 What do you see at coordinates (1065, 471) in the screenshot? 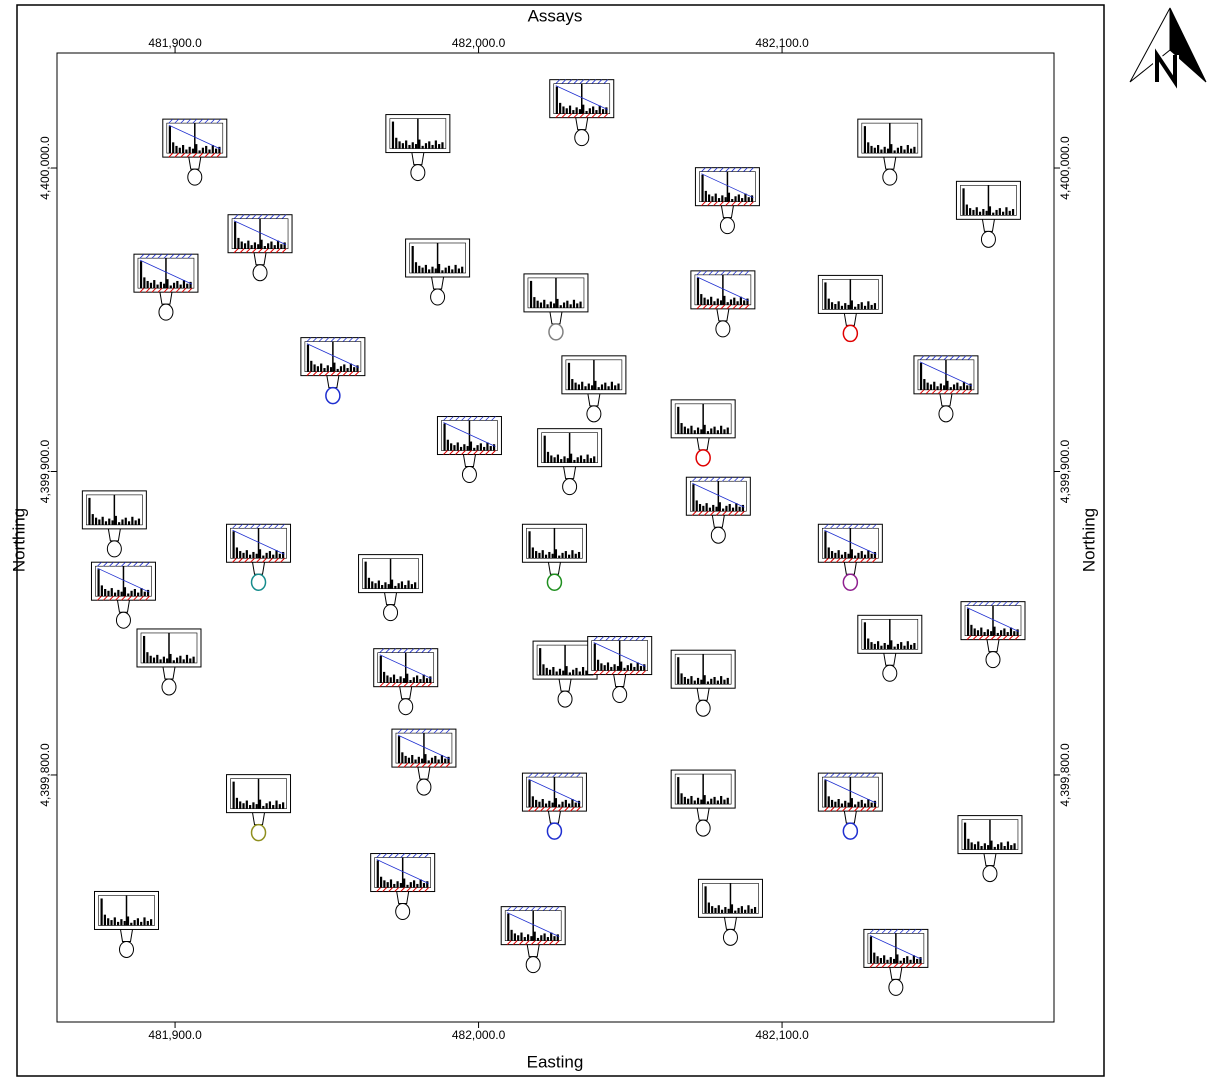
I see `y-tick-label-right: 4,399,900.0` at bounding box center [1065, 471].